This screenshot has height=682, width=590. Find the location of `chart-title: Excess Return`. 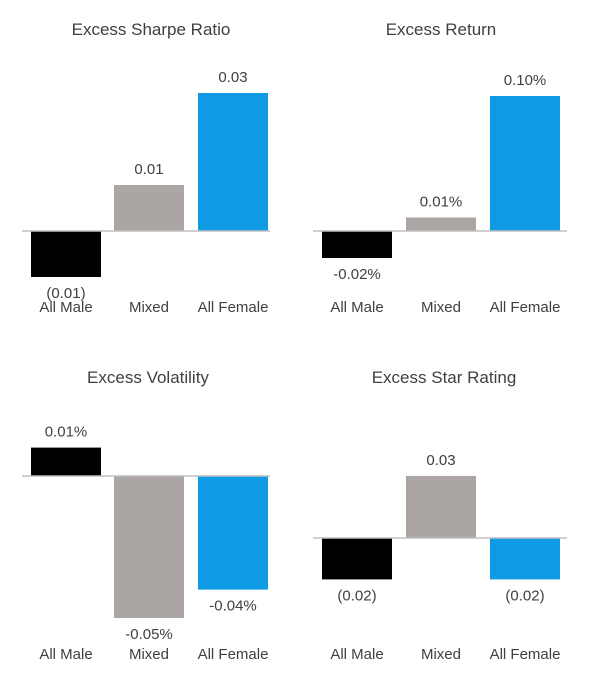

chart-title: Excess Return is located at coordinates (441, 29).